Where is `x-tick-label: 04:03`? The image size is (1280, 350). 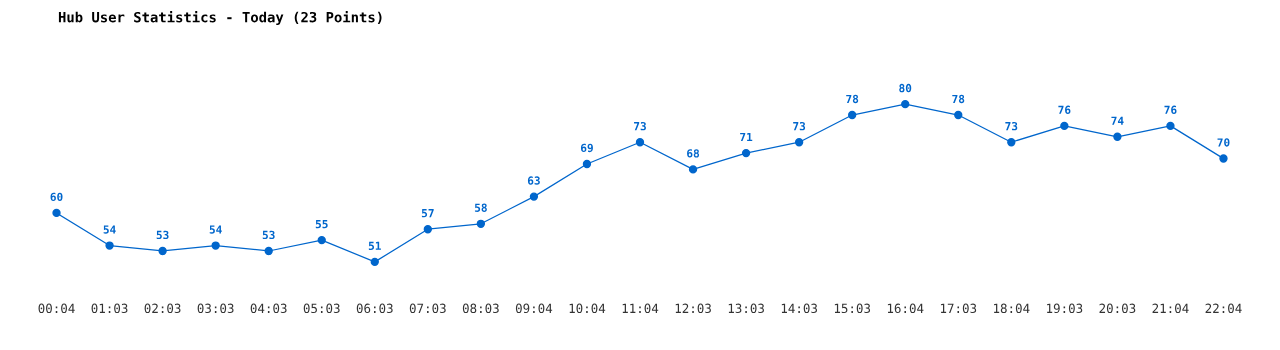
x-tick-label: 04:03 is located at coordinates (268, 308).